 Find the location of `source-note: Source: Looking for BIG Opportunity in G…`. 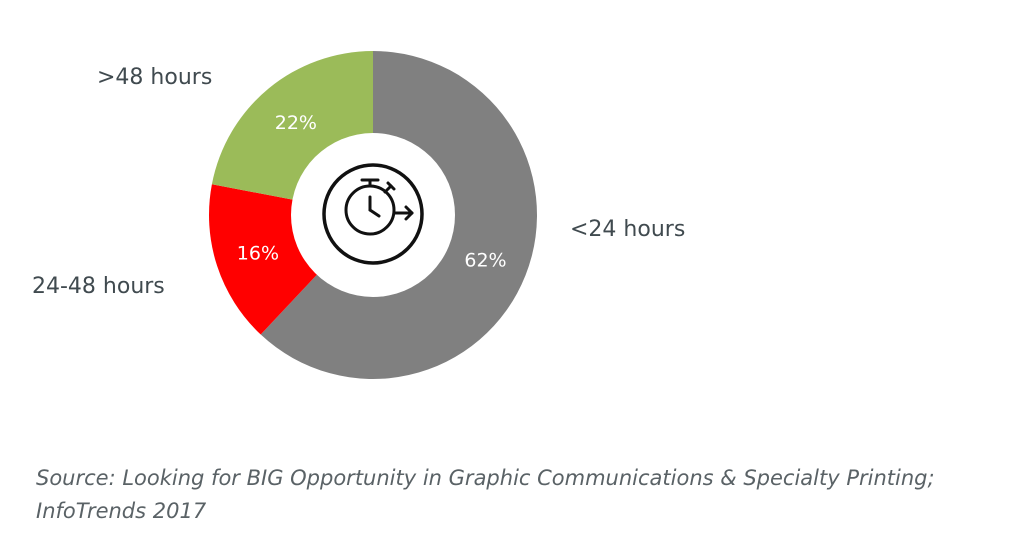

source-note: Source: Looking for BIG Opportunity in G… is located at coordinates (485, 494).